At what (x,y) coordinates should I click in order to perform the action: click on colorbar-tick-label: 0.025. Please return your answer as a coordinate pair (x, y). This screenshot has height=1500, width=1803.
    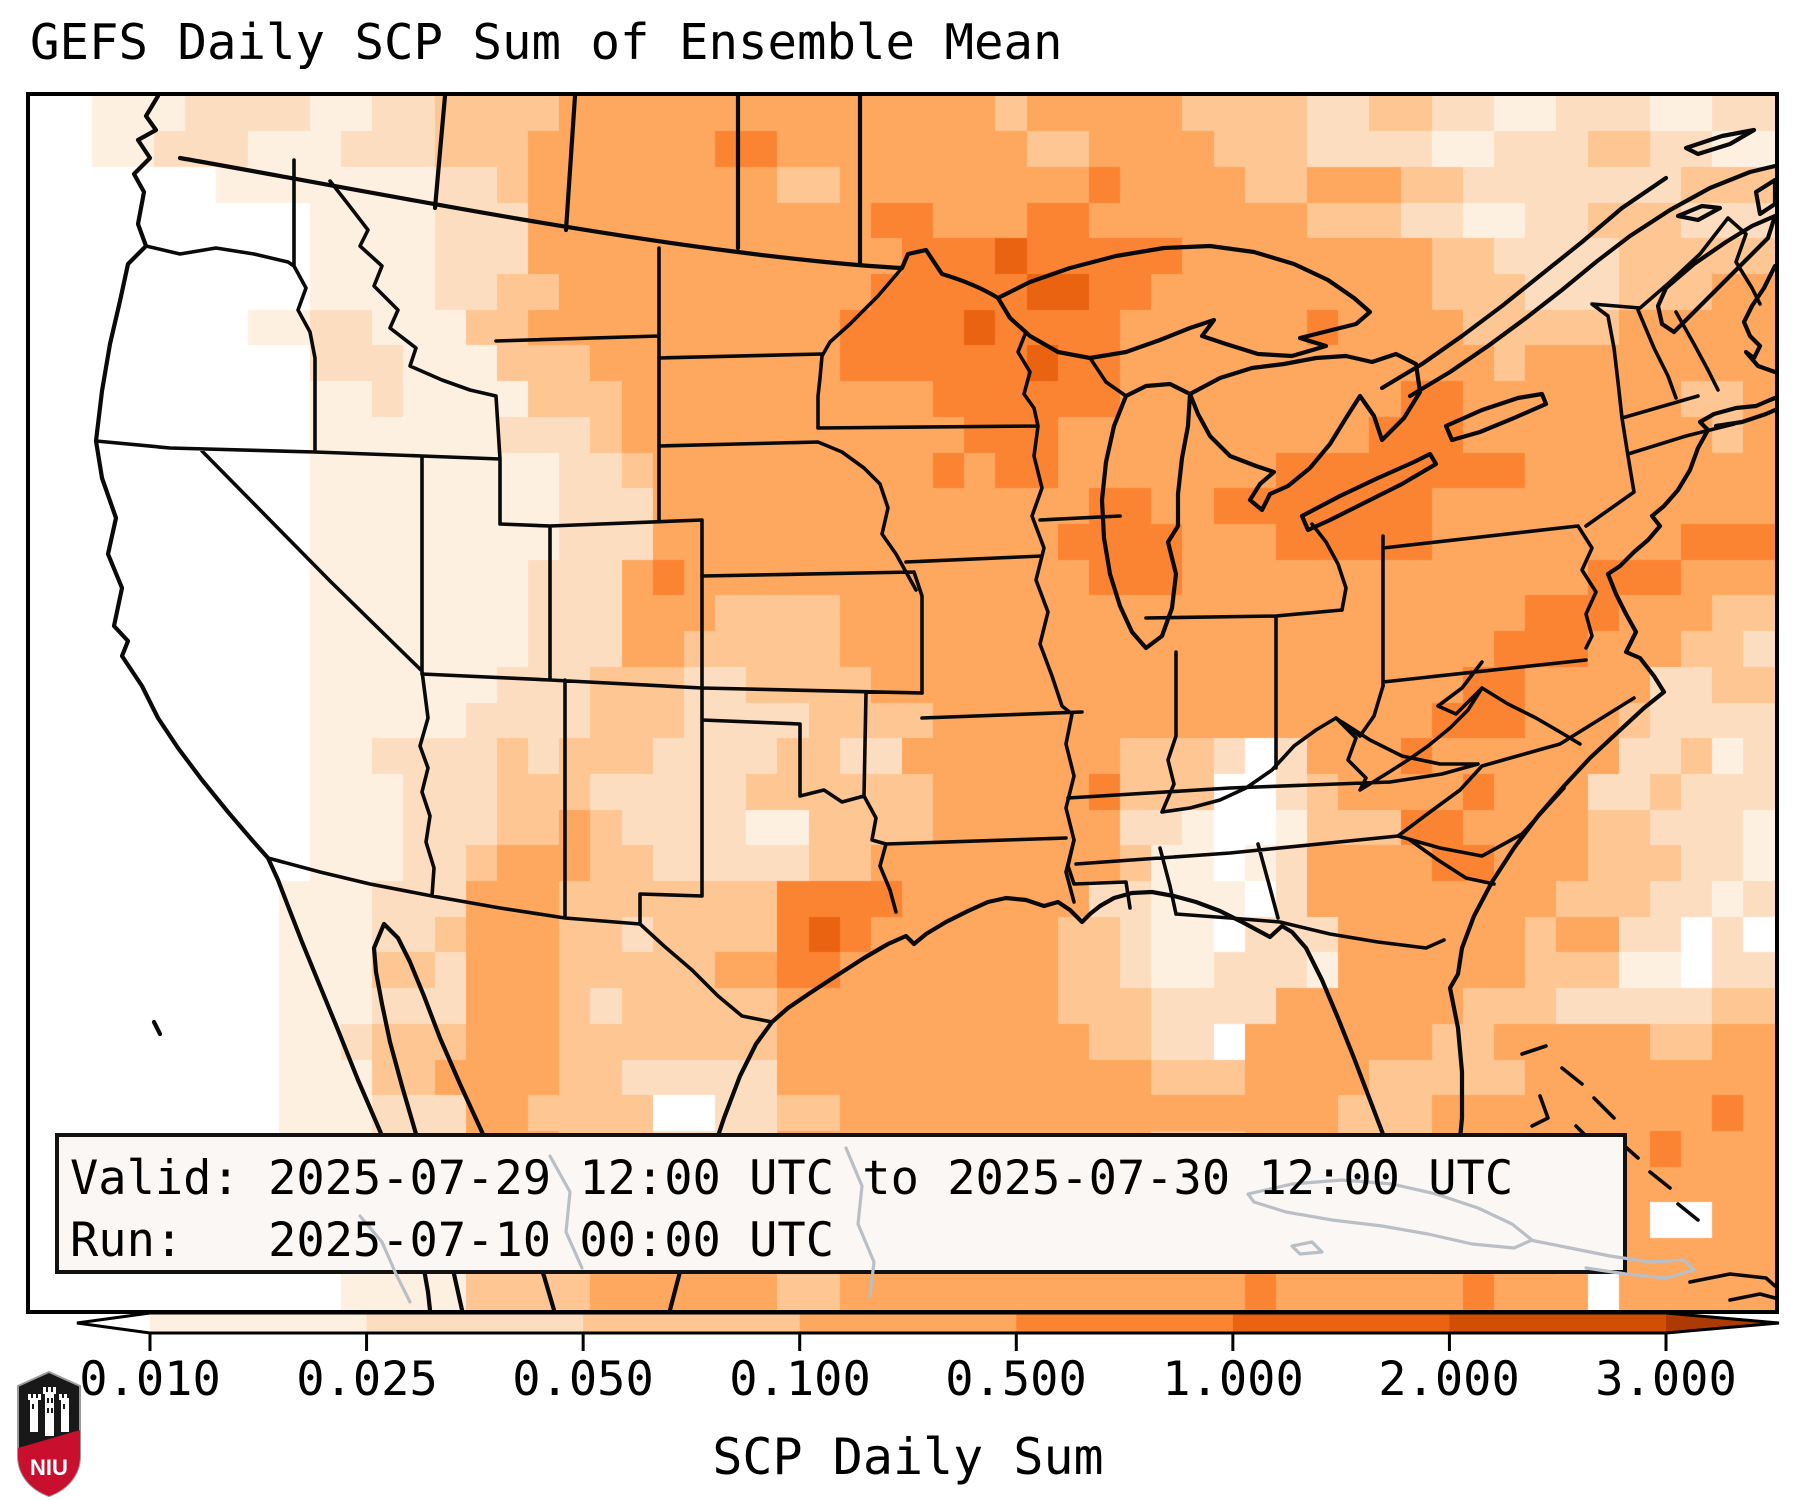
    Looking at the image, I should click on (367, 1379).